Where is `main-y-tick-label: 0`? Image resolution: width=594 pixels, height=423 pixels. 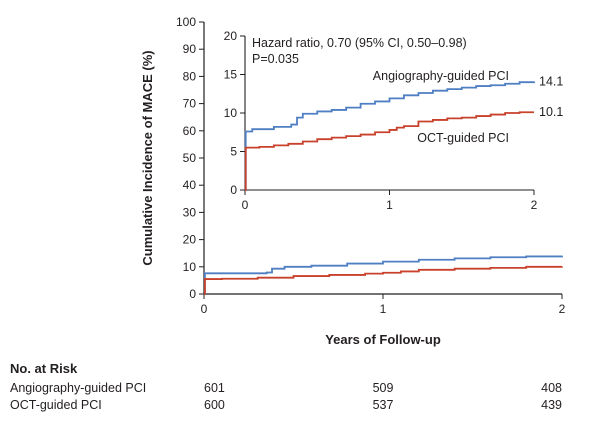
main-y-tick-label: 0 is located at coordinates (192, 294).